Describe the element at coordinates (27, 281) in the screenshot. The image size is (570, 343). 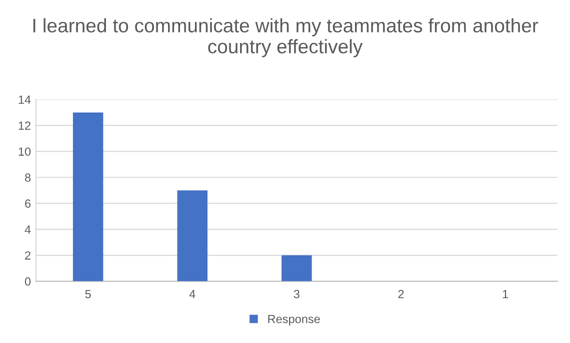
I see `y-tick-label: 0` at that location.